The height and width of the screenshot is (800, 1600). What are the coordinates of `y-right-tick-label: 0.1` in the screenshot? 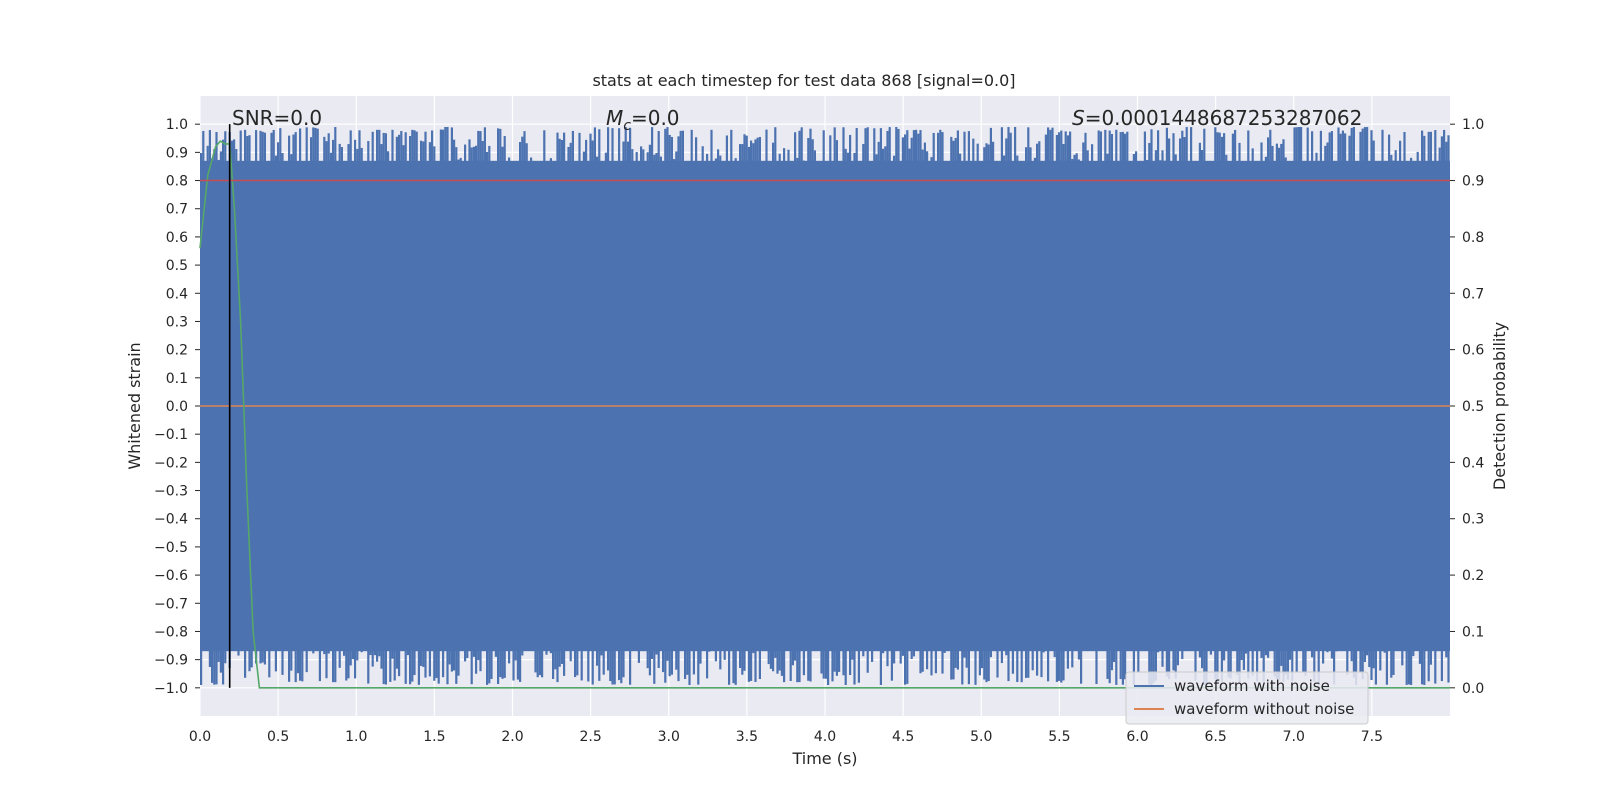 It's located at (1473, 632).